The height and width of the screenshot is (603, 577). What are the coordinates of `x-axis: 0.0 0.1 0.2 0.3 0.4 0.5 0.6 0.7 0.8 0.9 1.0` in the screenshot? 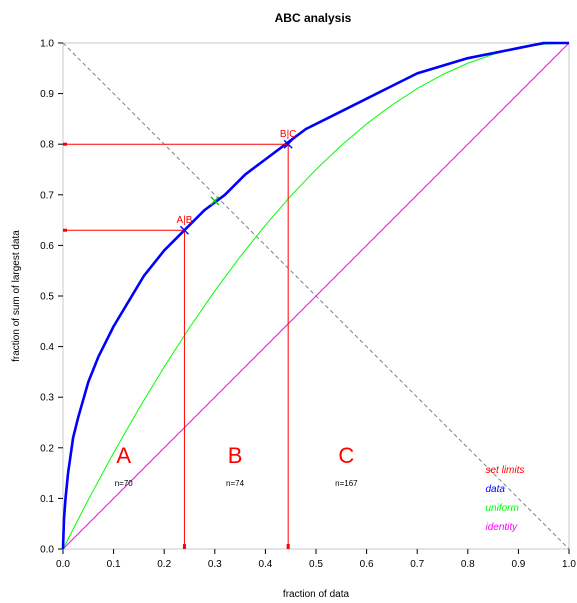 It's located at (316, 559).